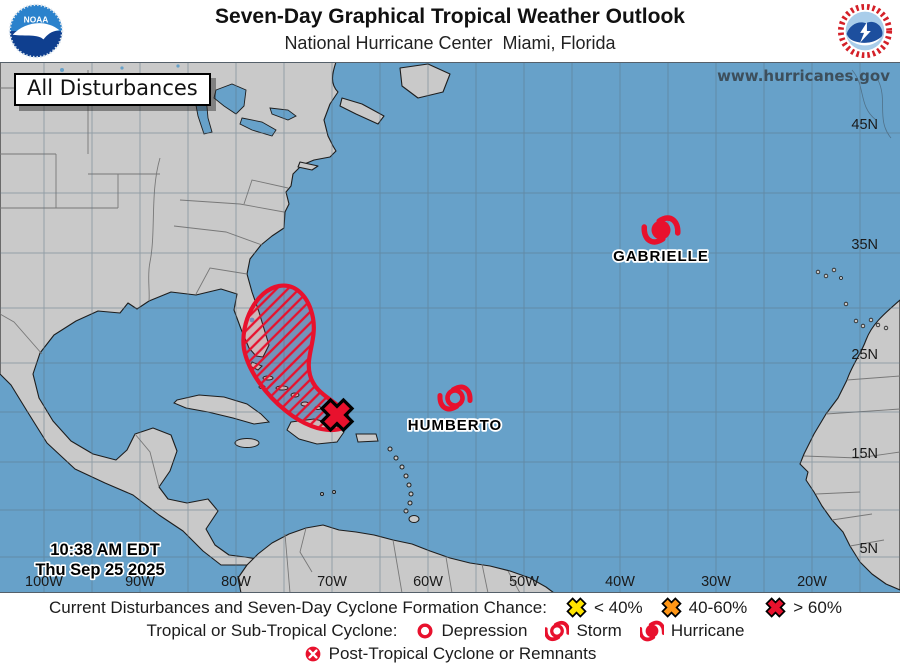  Describe the element at coordinates (272, 630) in the screenshot. I see `legend-cyclones-label: Tropical or Sub-Tropical Cyclone:` at that location.